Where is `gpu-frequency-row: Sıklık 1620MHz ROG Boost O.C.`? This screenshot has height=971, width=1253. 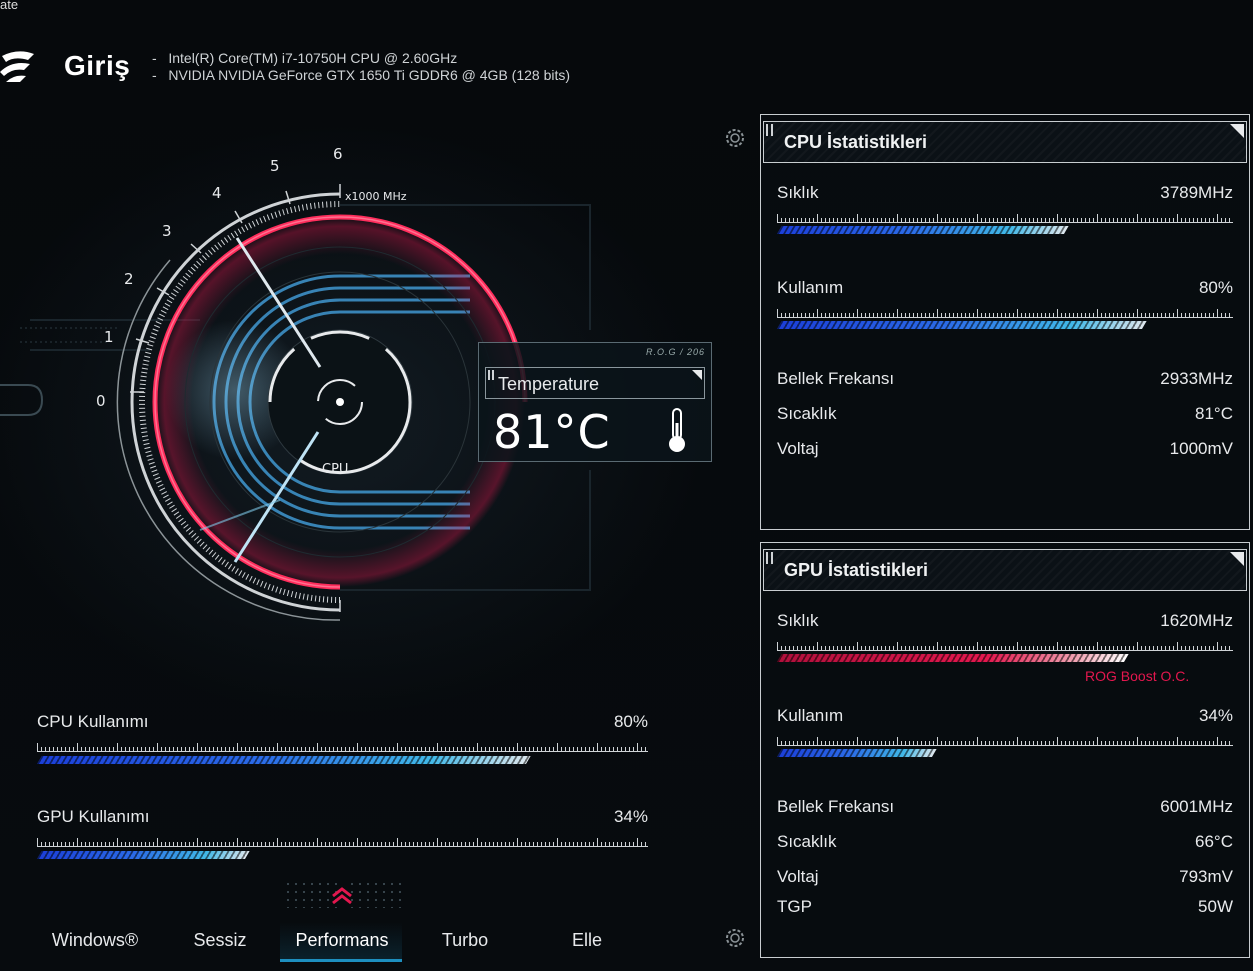
gpu-frequency-row: Sıklık 1620MHz ROG Boost O.C. is located at coordinates (1005, 650).